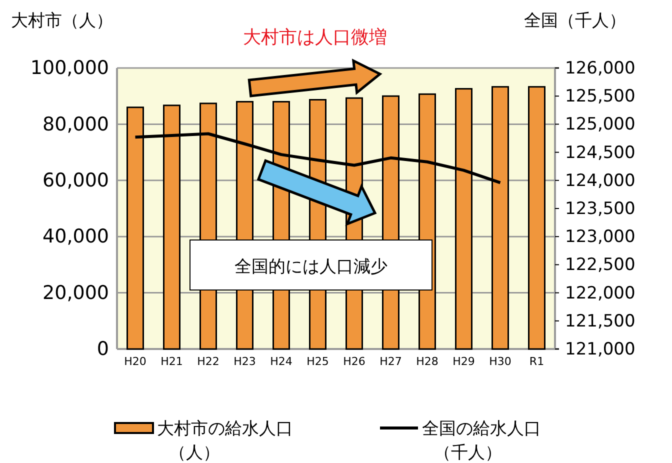 The image size is (672, 463). What do you see at coordinates (536, 361) in the screenshot?
I see `x-tick-label: R1` at bounding box center [536, 361].